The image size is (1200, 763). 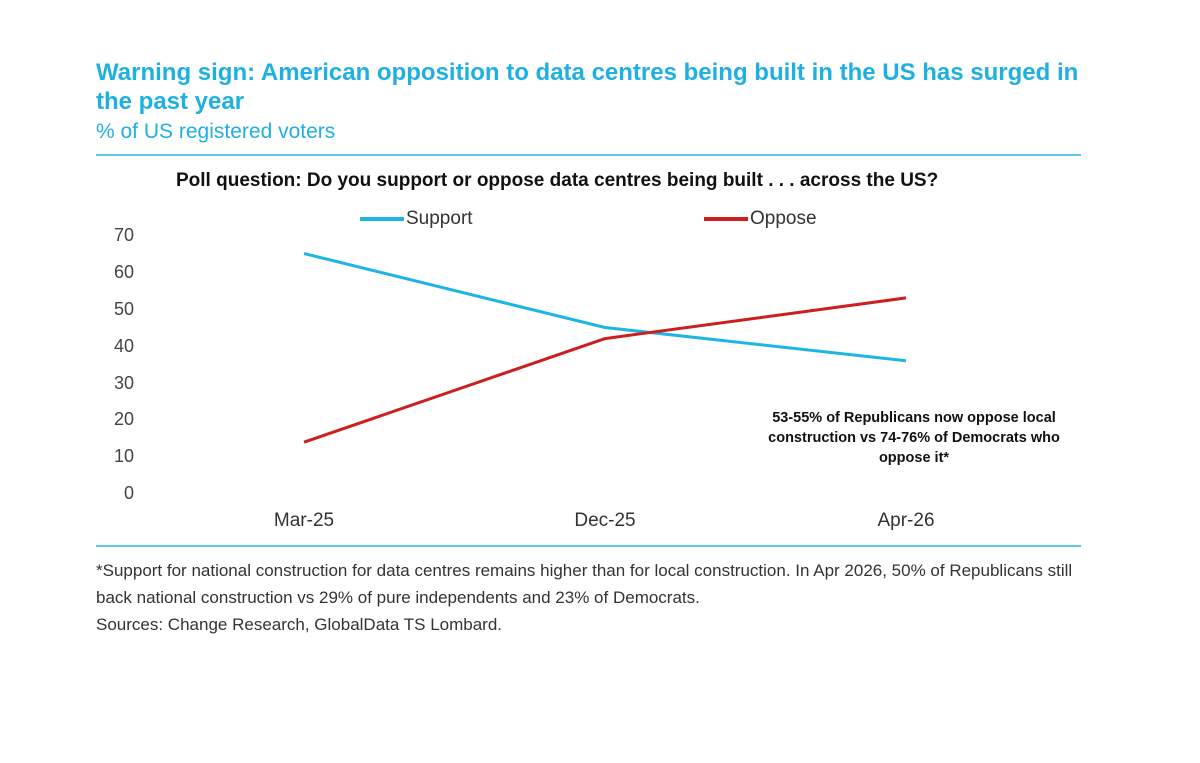 I want to click on y-tick-label: 50, so click(x=123, y=309).